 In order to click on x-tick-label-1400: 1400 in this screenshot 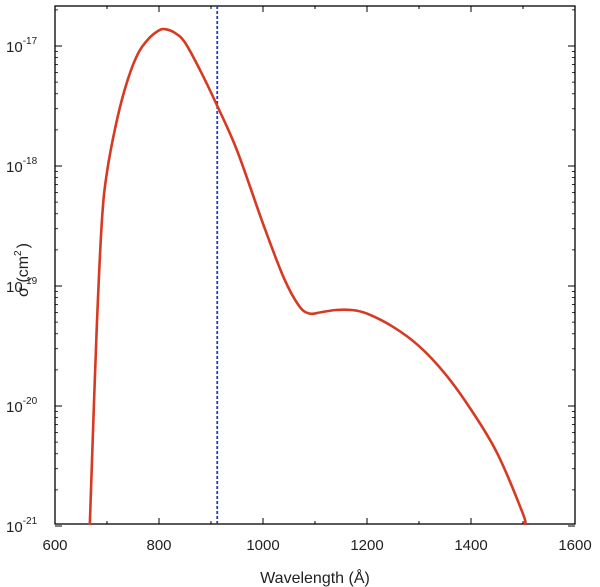, I will do `click(470, 545)`.